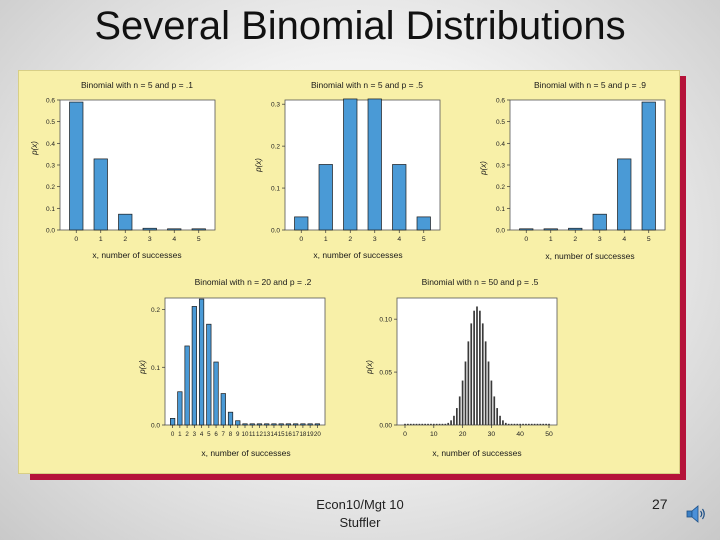 This screenshot has width=720, height=540. I want to click on chart-5-xtick-label: 0, so click(405, 434).